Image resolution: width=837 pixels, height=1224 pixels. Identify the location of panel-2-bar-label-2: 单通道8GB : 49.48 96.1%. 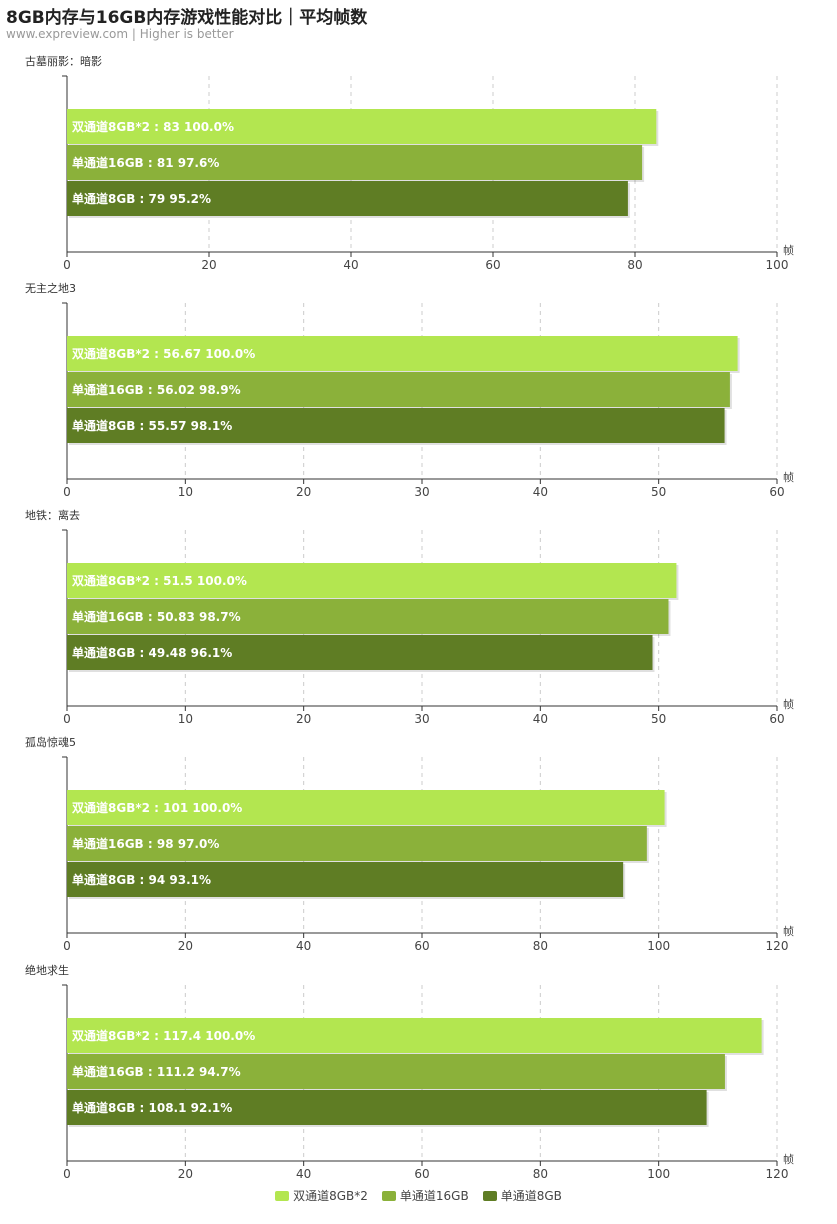
(152, 652).